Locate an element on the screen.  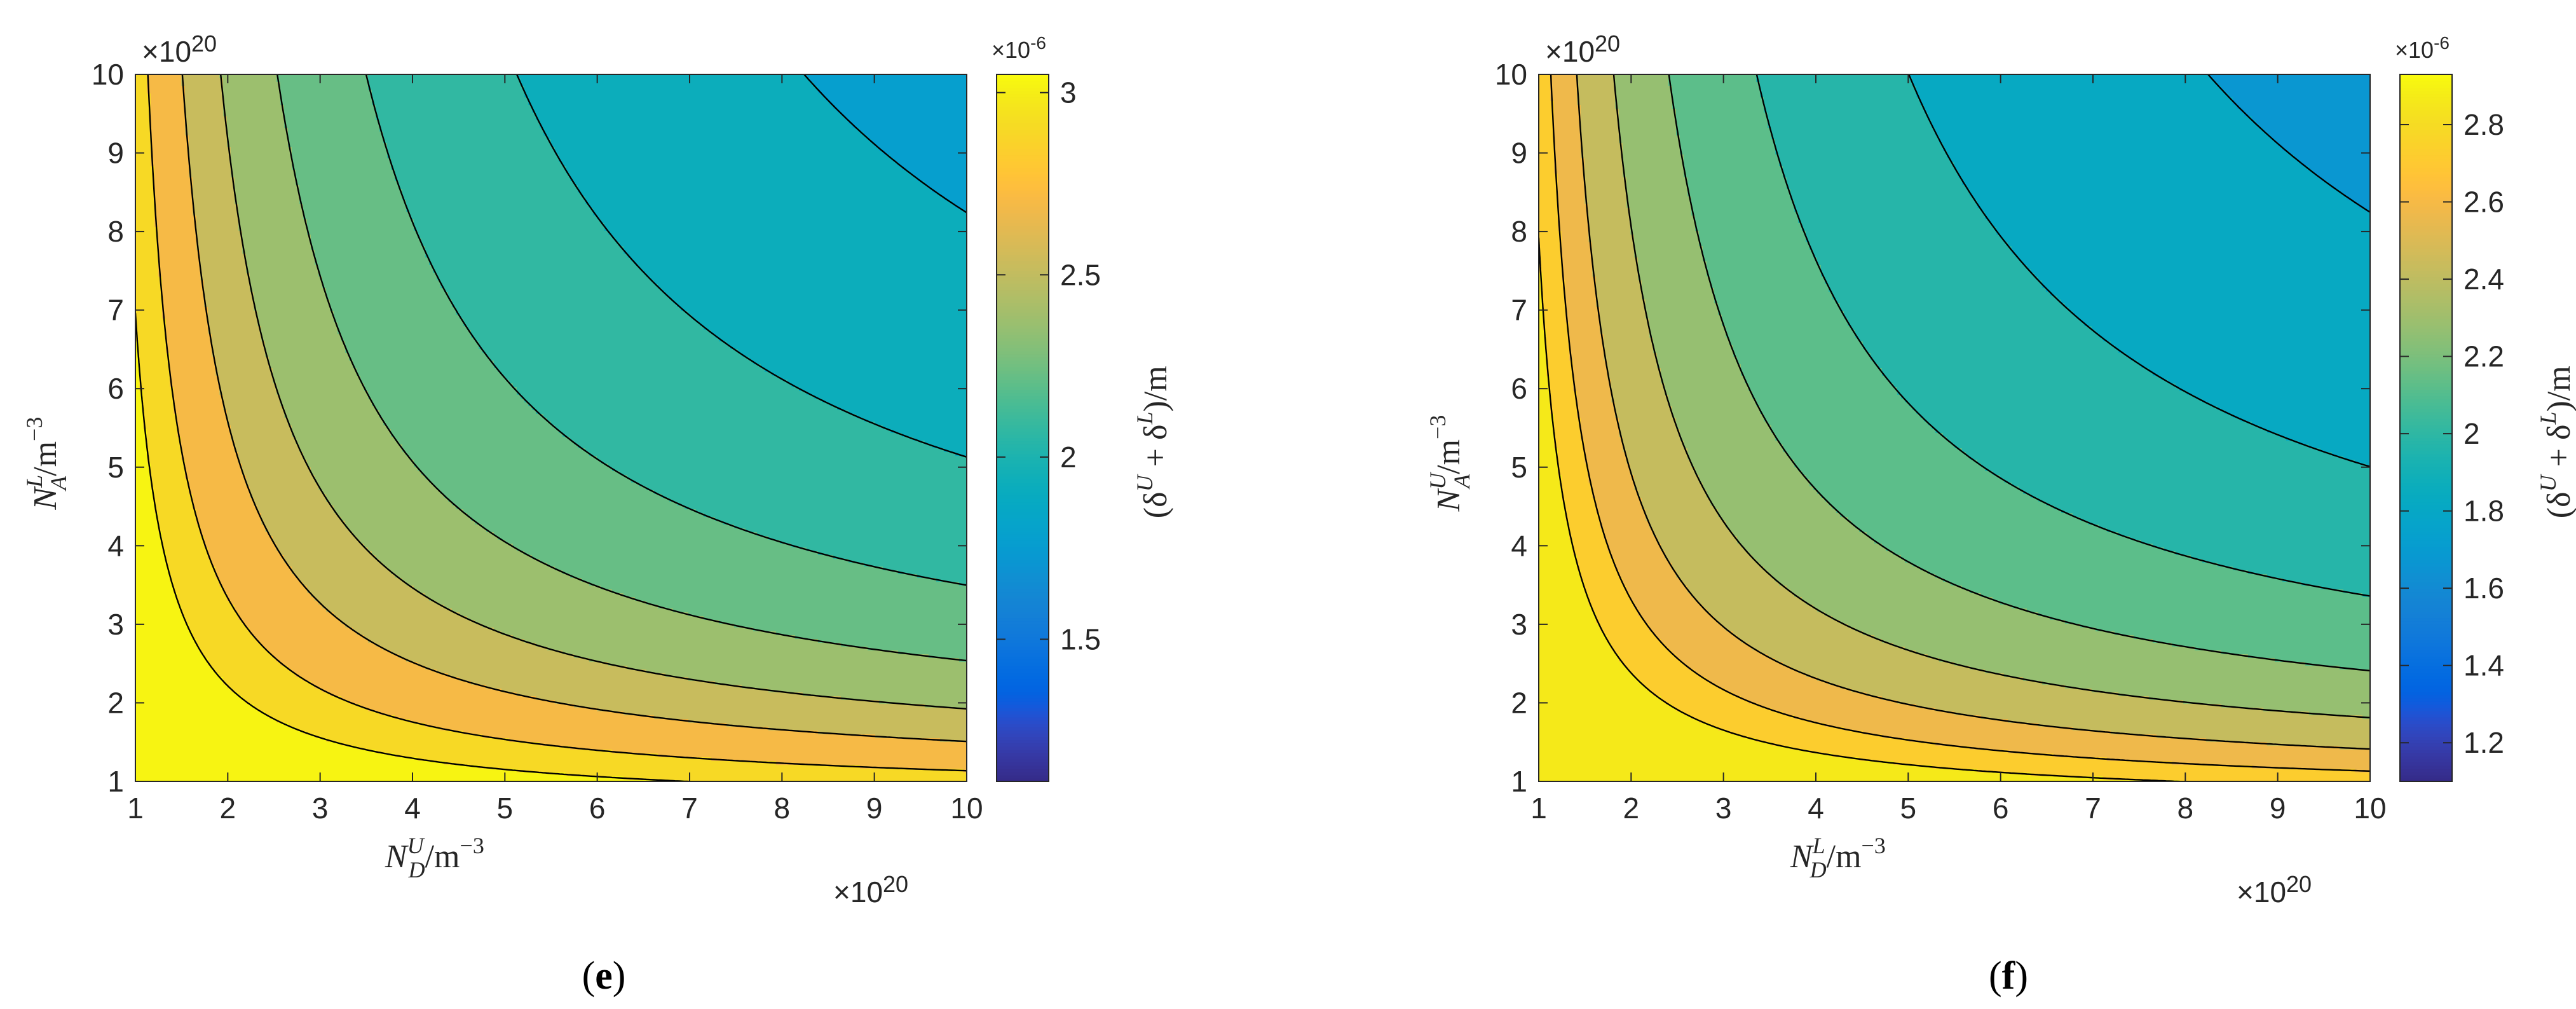
x-axis-label: NL D/m−3 is located at coordinates (1838, 858).